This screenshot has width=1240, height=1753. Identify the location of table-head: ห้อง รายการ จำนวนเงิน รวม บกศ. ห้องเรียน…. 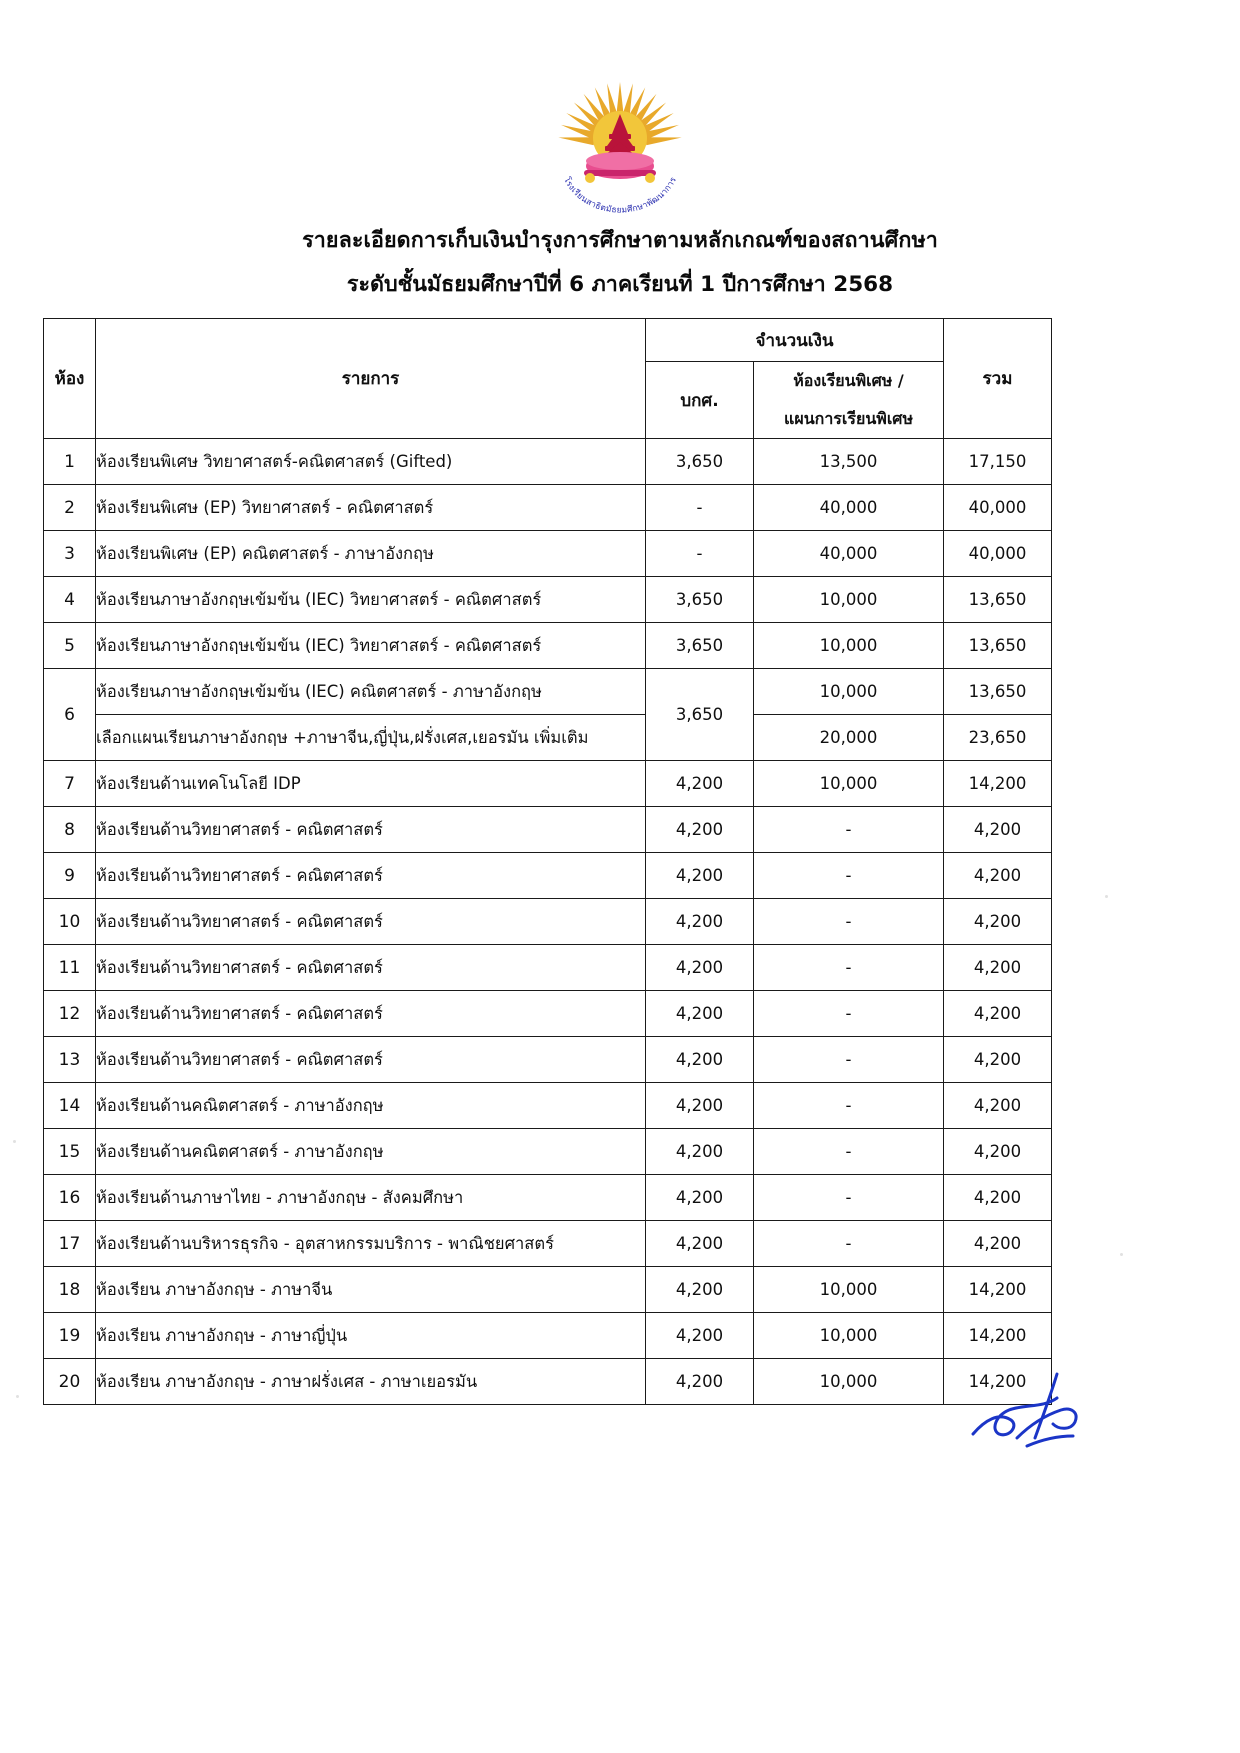
(547, 378).